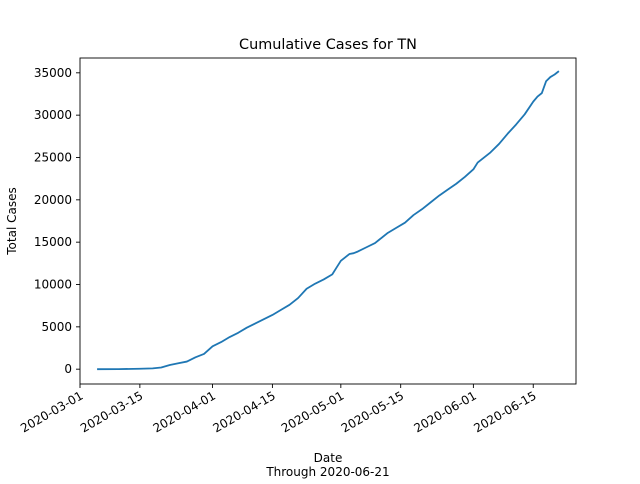 This screenshot has height=484, width=640. What do you see at coordinates (53, 115) in the screenshot?
I see `y-tick-label: 30000` at bounding box center [53, 115].